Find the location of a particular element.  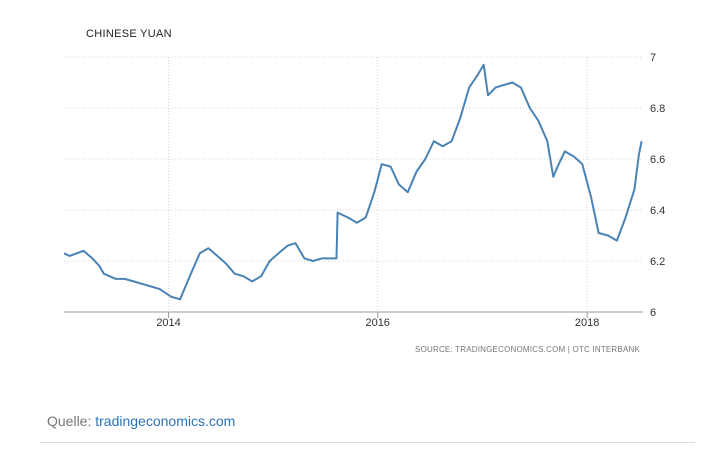

x-tick-label: 2016 is located at coordinates (377, 323).